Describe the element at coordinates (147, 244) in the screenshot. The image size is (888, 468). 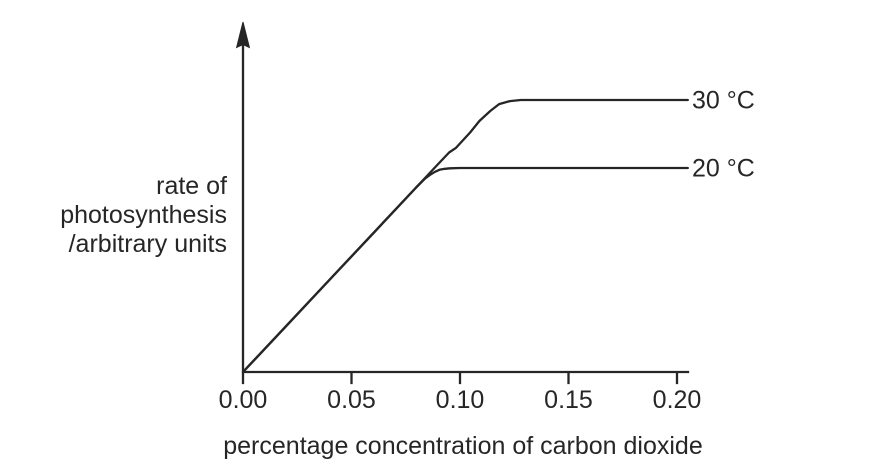
I see `y-axis-label-line-3: /arbitrary units` at that location.